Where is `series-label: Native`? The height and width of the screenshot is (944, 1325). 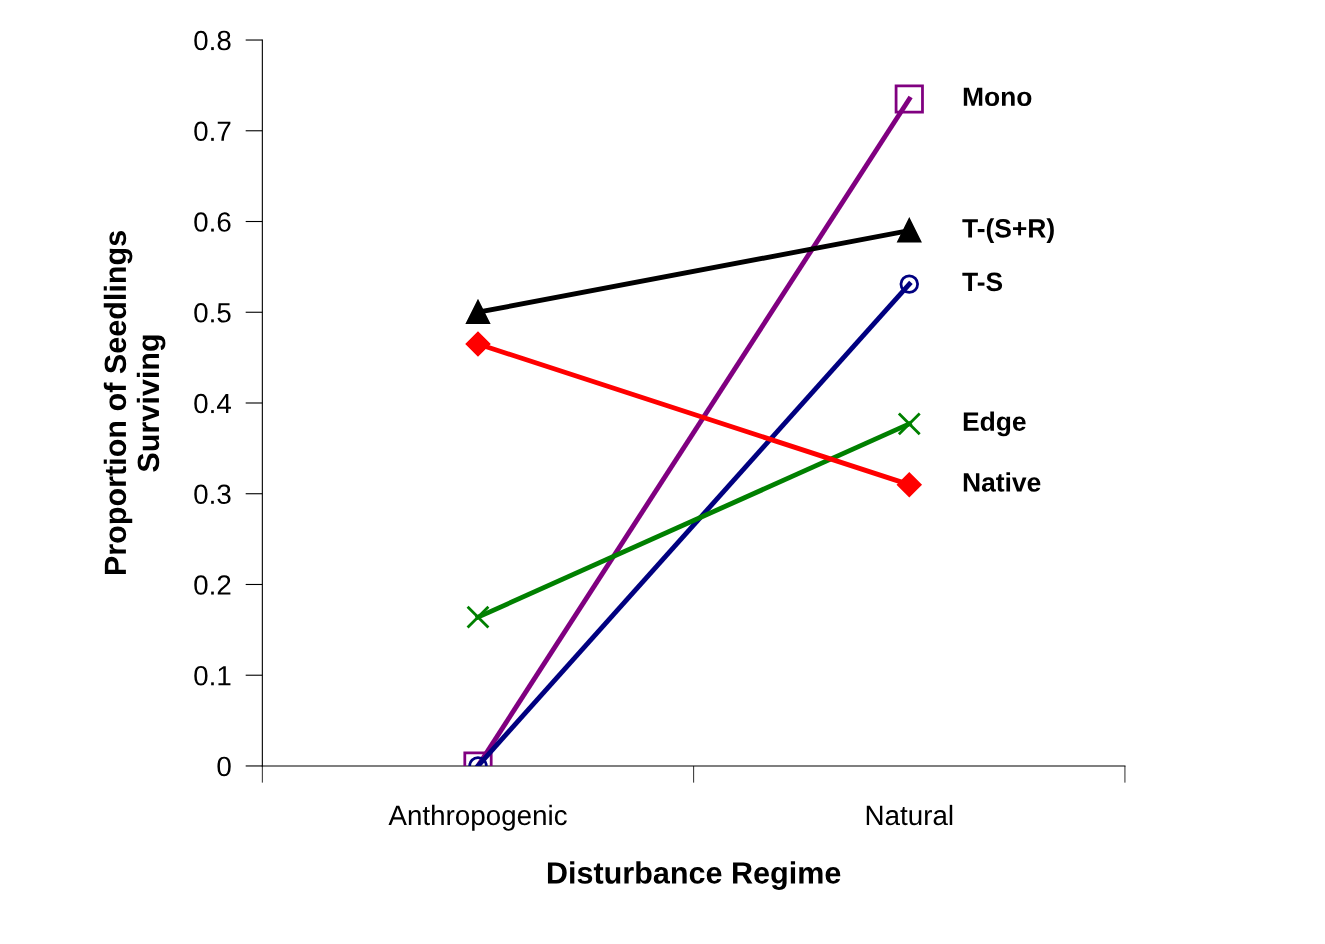
series-label: Native is located at coordinates (1002, 482).